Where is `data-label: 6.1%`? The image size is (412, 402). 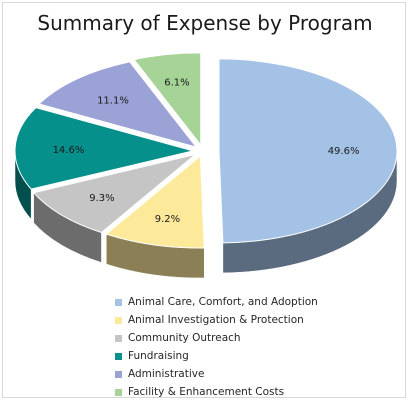 data-label: 6.1% is located at coordinates (176, 83).